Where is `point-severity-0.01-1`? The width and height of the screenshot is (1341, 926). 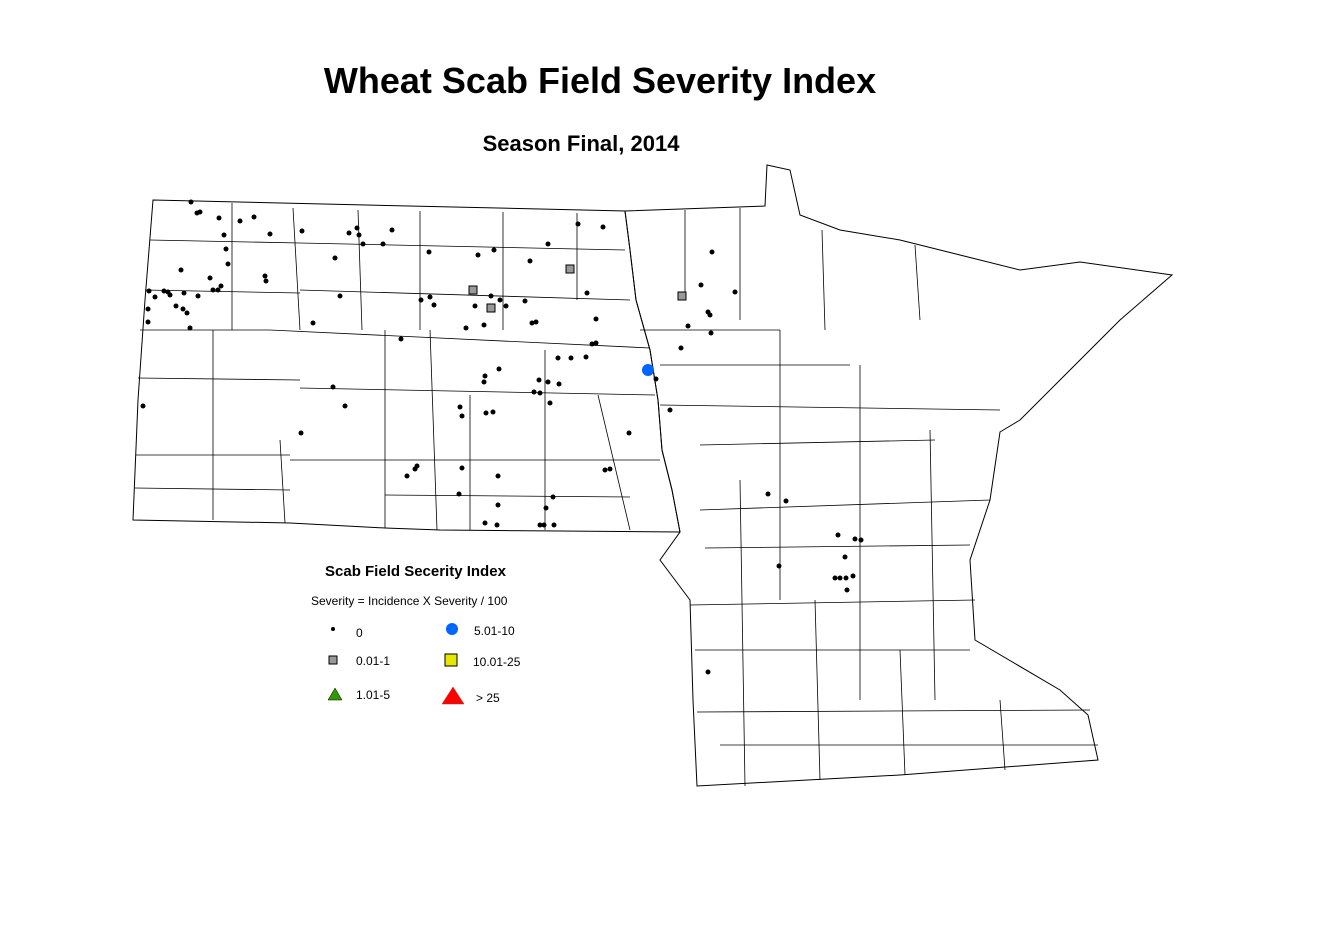
point-severity-0.01-1 is located at coordinates (682, 296).